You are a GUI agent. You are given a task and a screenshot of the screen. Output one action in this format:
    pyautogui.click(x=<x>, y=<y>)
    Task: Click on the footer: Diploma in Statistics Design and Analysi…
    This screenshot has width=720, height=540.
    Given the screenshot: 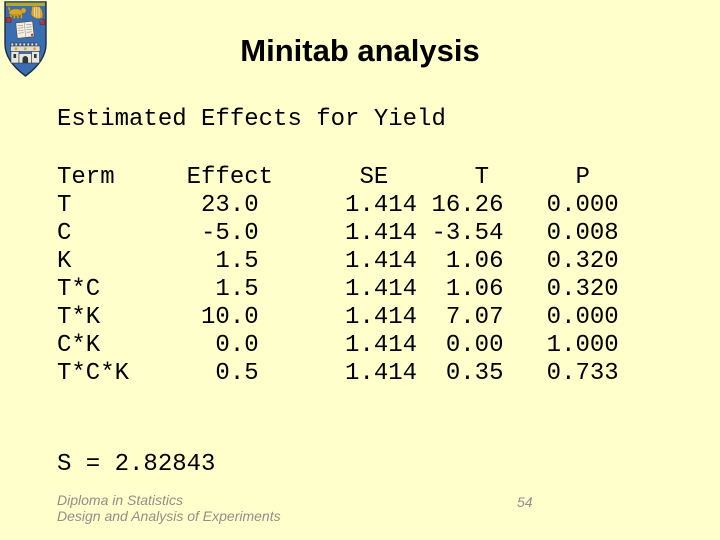 What is the action you would take?
    pyautogui.click(x=169, y=508)
    